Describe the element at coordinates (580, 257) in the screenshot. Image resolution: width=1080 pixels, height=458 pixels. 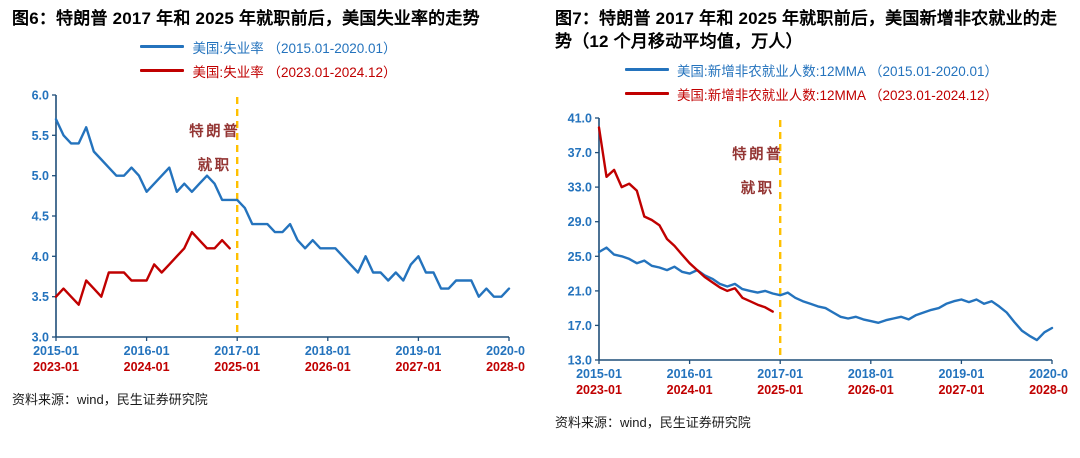
I see `svg-text: 25.0` at that location.